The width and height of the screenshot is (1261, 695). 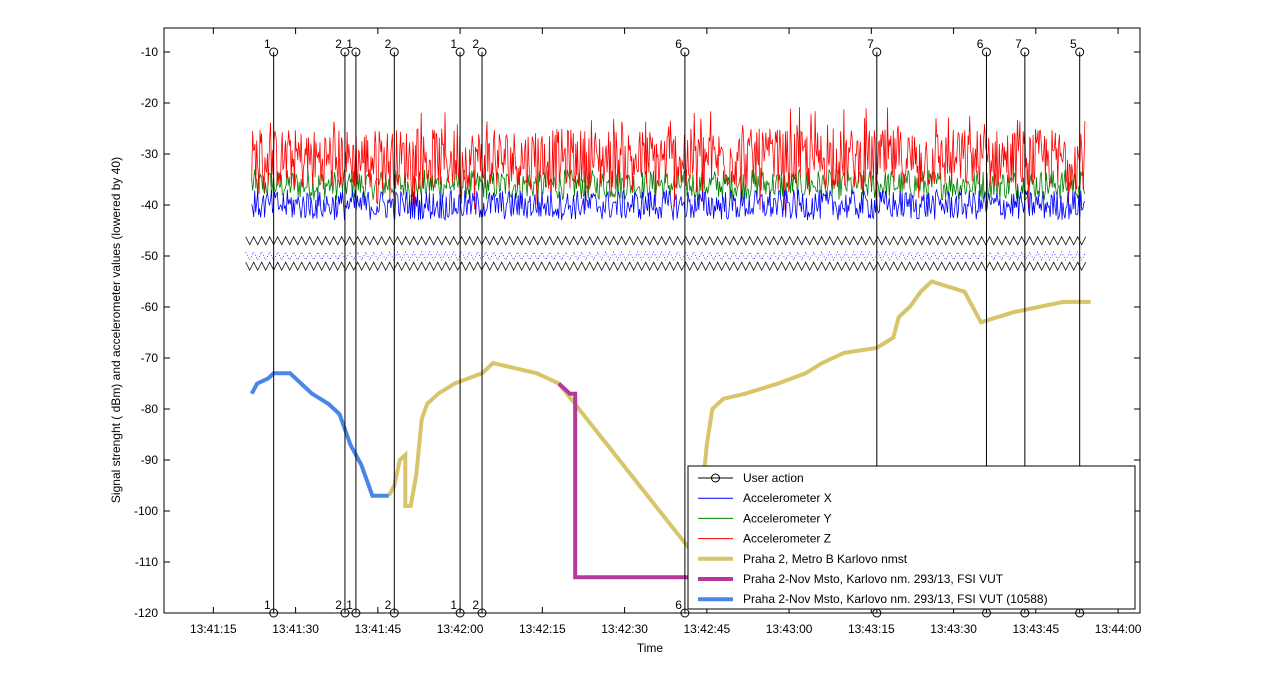 What do you see at coordinates (295, 629) in the screenshot?
I see `x-tick-label: 13:41:30` at bounding box center [295, 629].